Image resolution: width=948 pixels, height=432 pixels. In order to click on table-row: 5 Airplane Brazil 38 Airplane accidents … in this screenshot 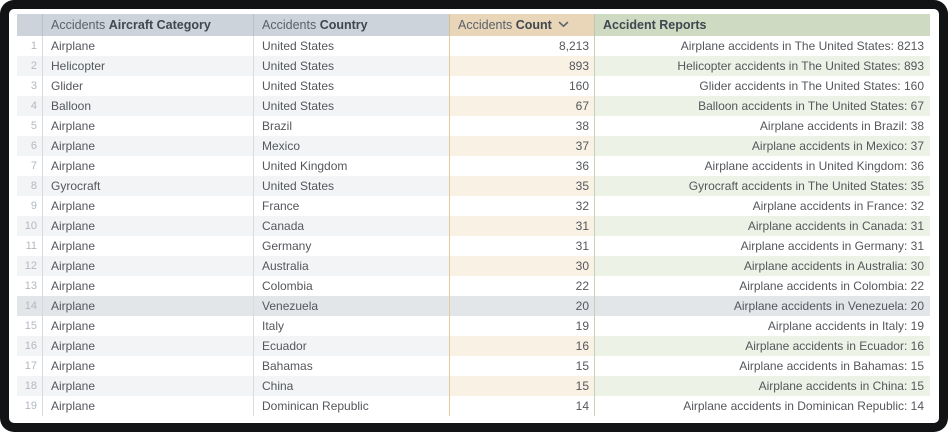, I will do `click(473, 126)`.